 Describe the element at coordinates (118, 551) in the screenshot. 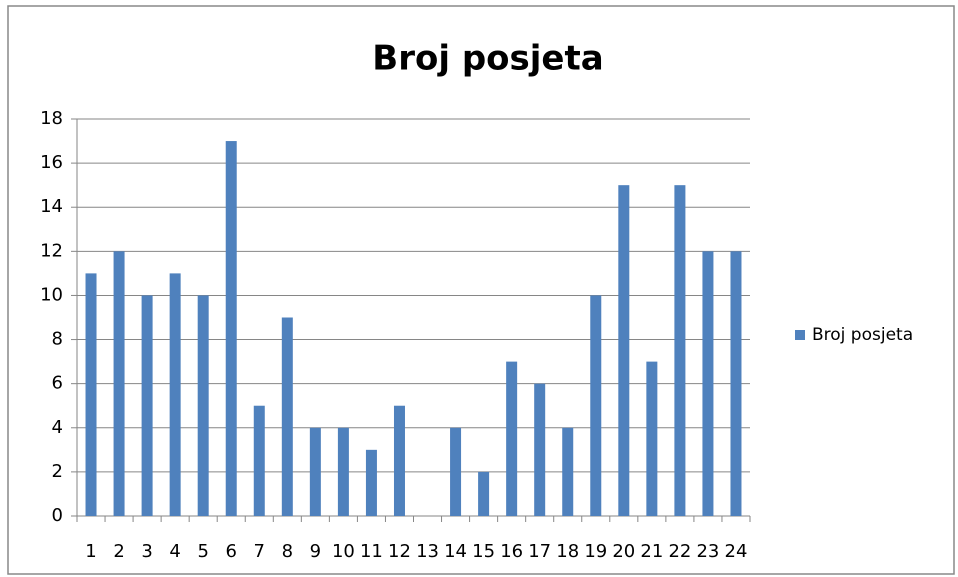

I see `x-tick-label: 2` at that location.